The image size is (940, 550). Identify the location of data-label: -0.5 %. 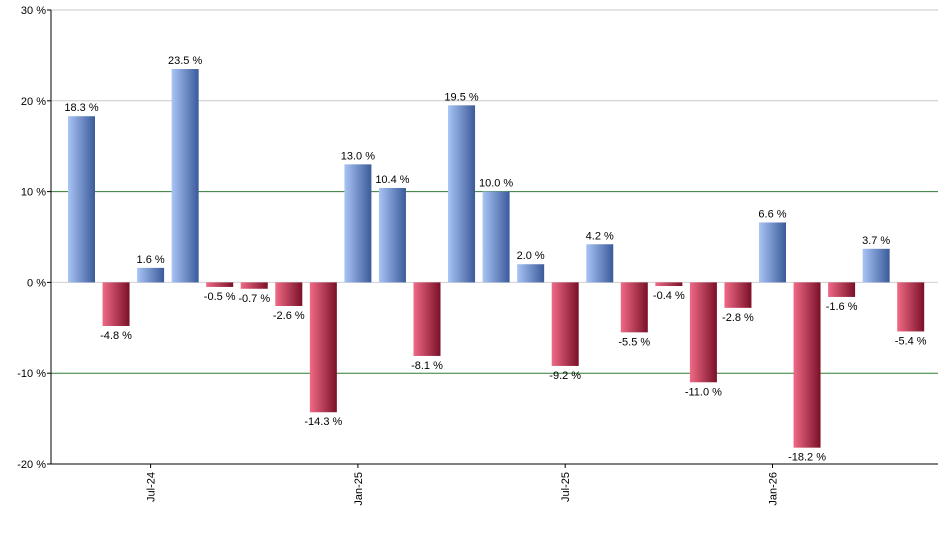
(220, 297).